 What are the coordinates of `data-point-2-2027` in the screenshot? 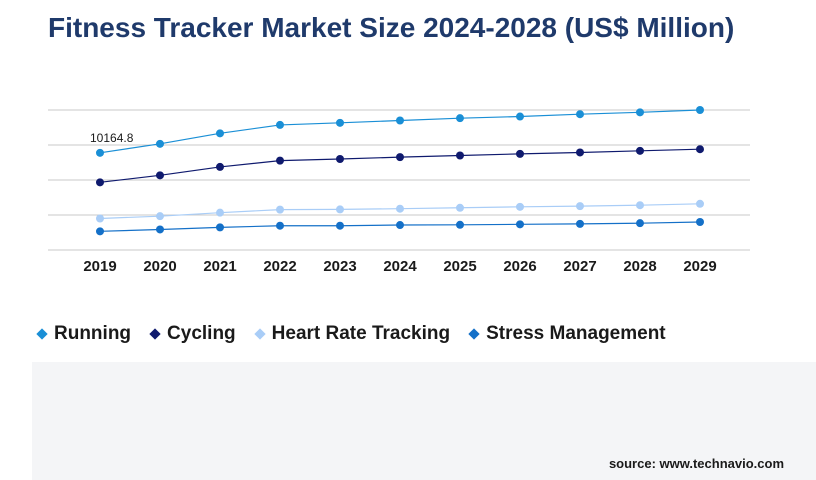 It's located at (580, 206).